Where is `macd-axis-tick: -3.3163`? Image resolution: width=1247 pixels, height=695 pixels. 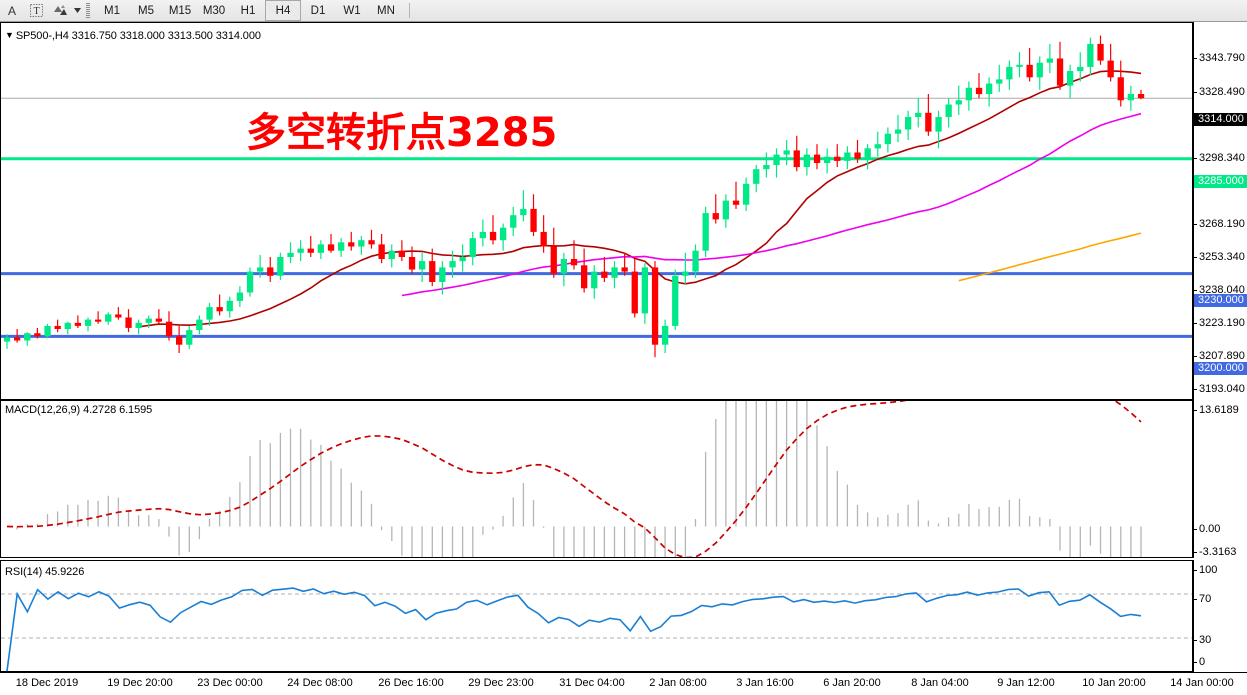 macd-axis-tick: -3.3163 is located at coordinates (1220, 552).